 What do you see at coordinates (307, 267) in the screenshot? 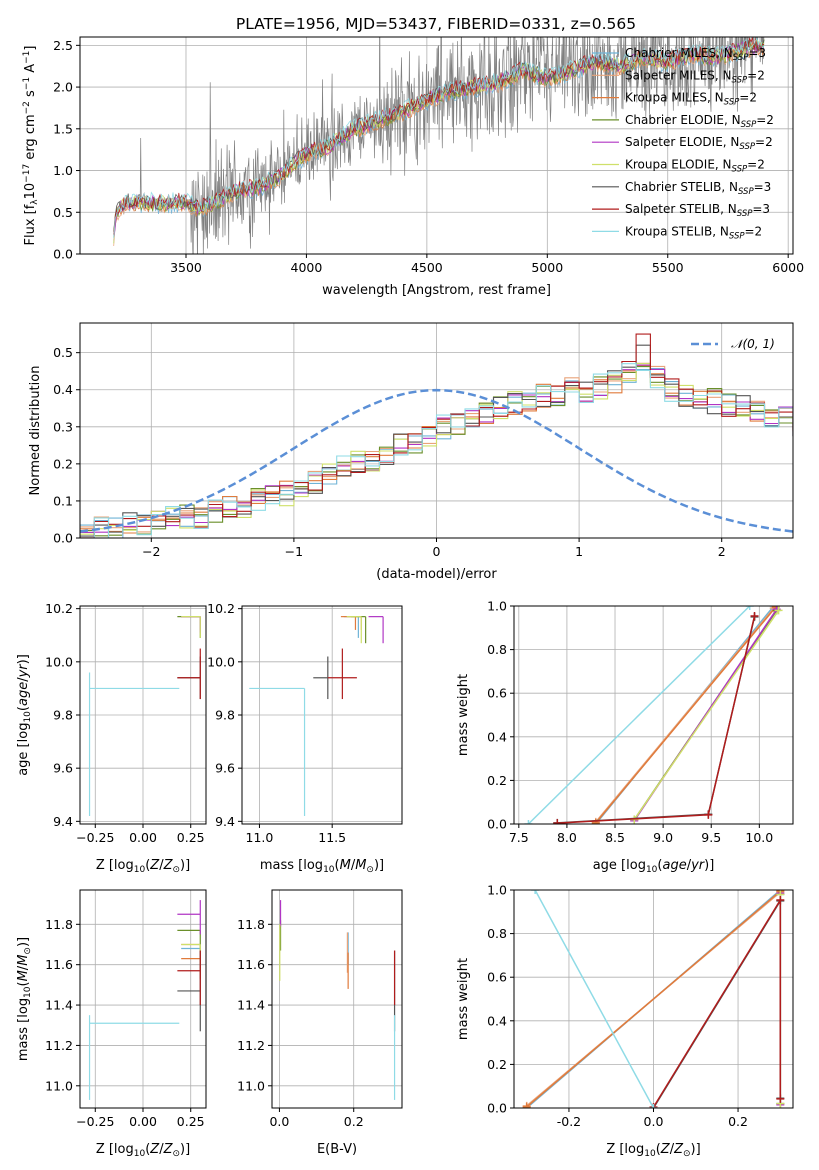
I see `x-tick-label: 4000` at bounding box center [307, 267].